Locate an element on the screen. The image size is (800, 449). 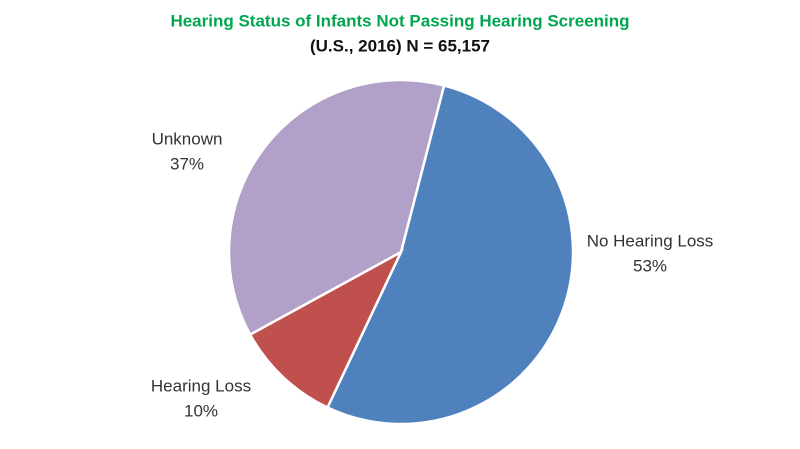
slice-label: Hearing Loss is located at coordinates (201, 385).